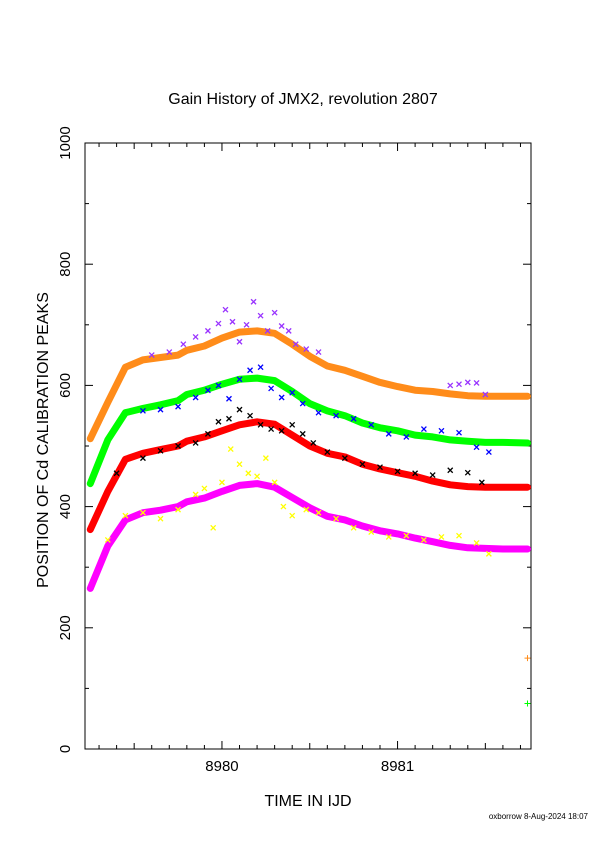 The height and width of the screenshot is (842, 595). I want to click on y-tick-label: 400, so click(65, 506).